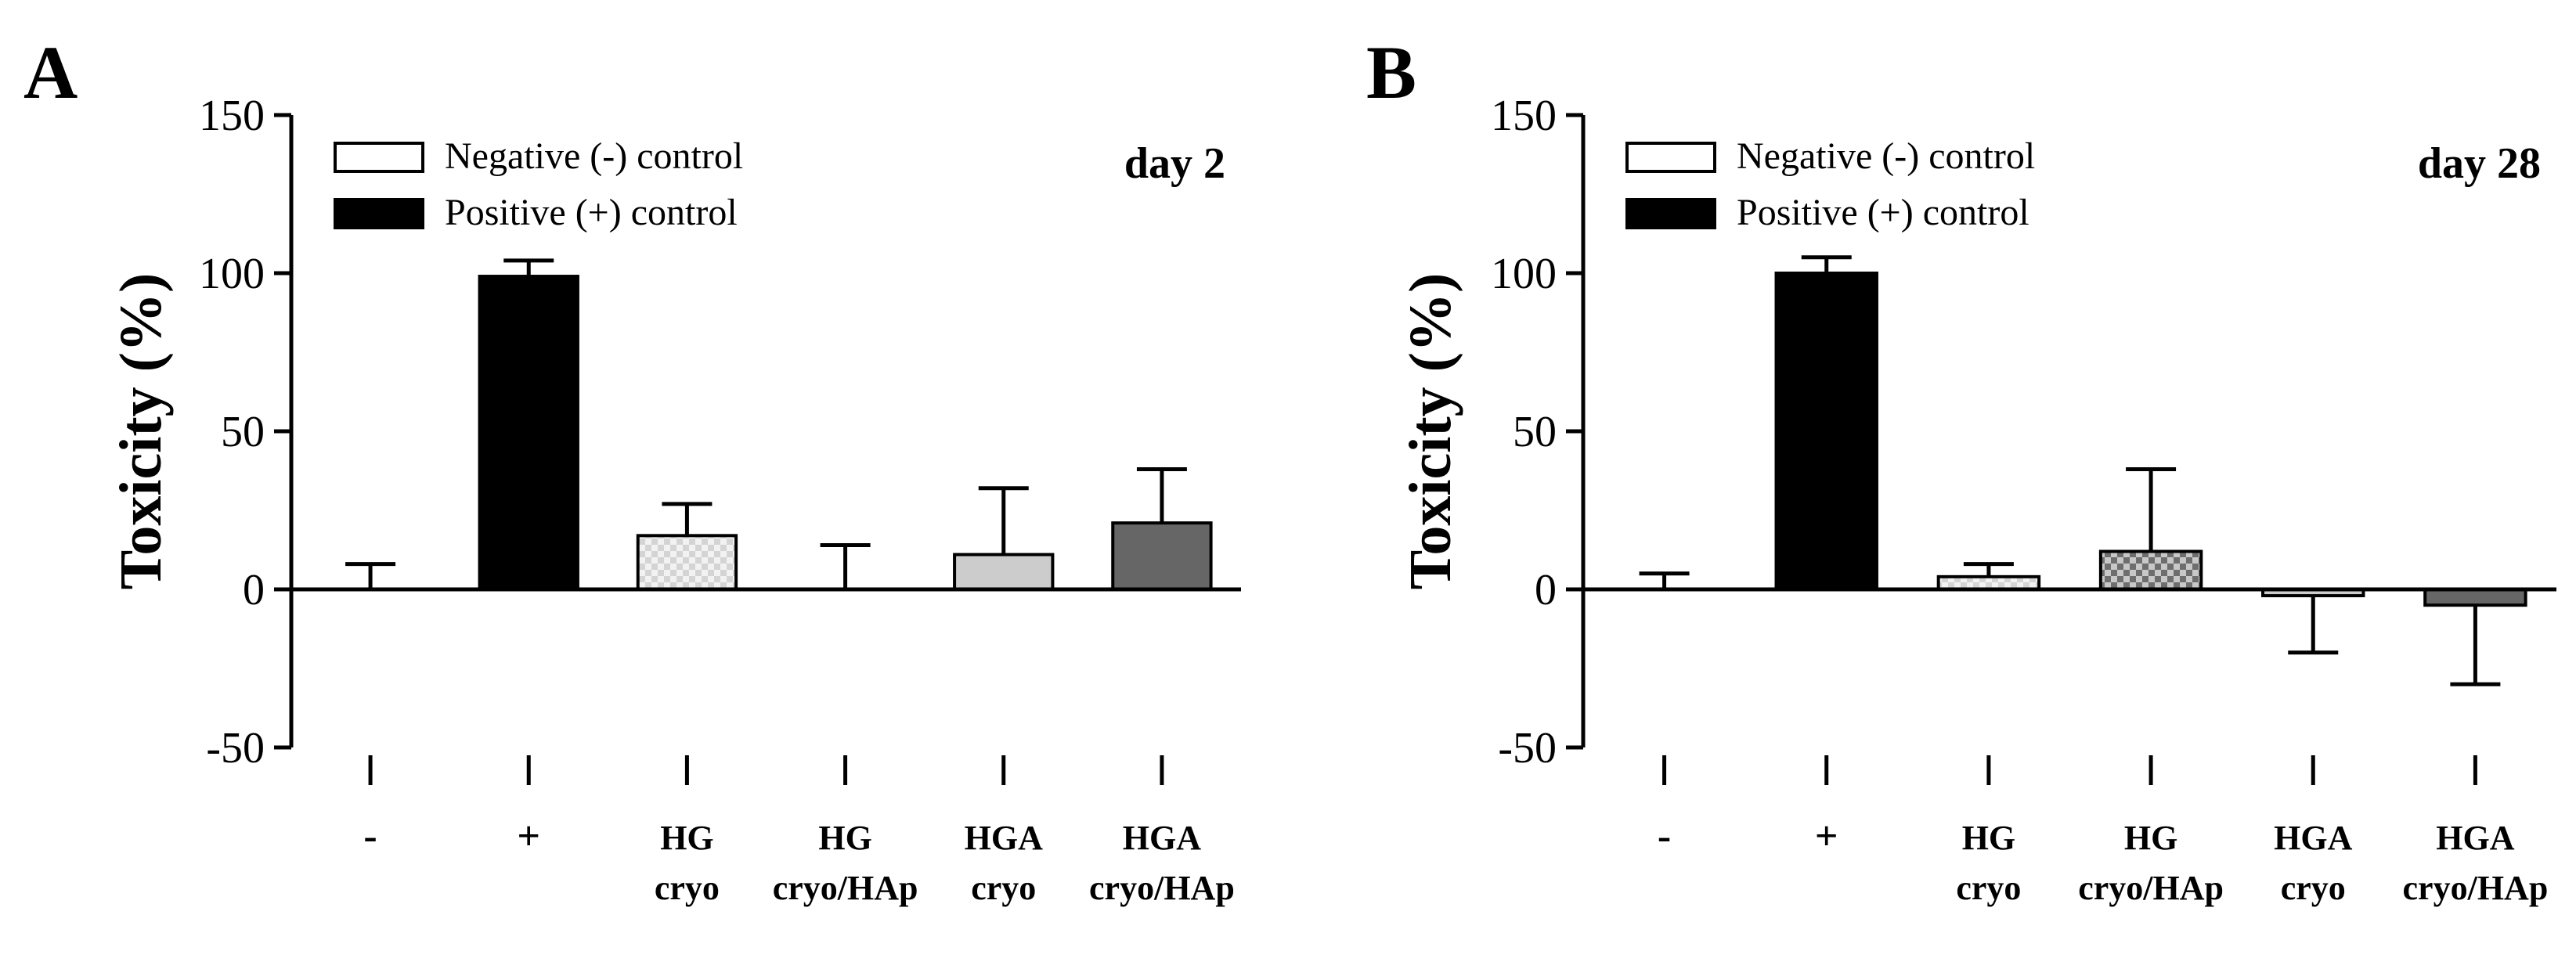 Image resolution: width=2576 pixels, height=958 pixels. Describe the element at coordinates (51, 72) in the screenshot. I see `panel-letter: A` at that location.